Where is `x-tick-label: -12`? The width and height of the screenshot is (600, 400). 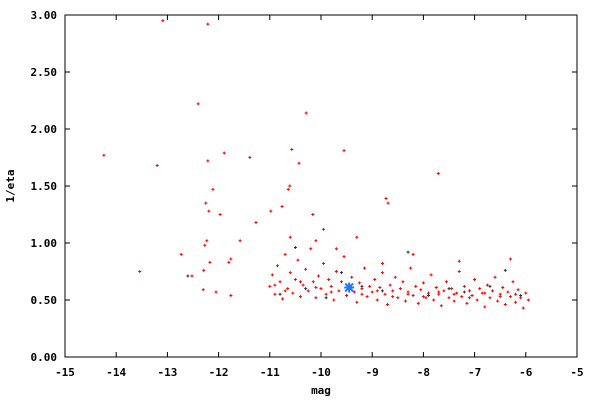 x-tick-label: -12 is located at coordinates (219, 372).